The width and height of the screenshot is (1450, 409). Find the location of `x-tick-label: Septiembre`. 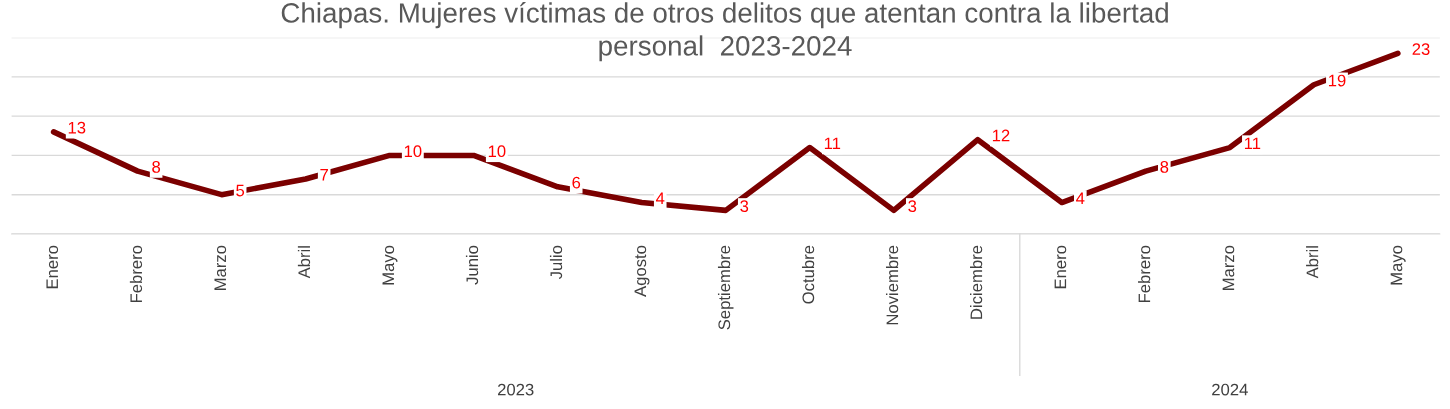

x-tick-label: Septiembre is located at coordinates (725, 287).